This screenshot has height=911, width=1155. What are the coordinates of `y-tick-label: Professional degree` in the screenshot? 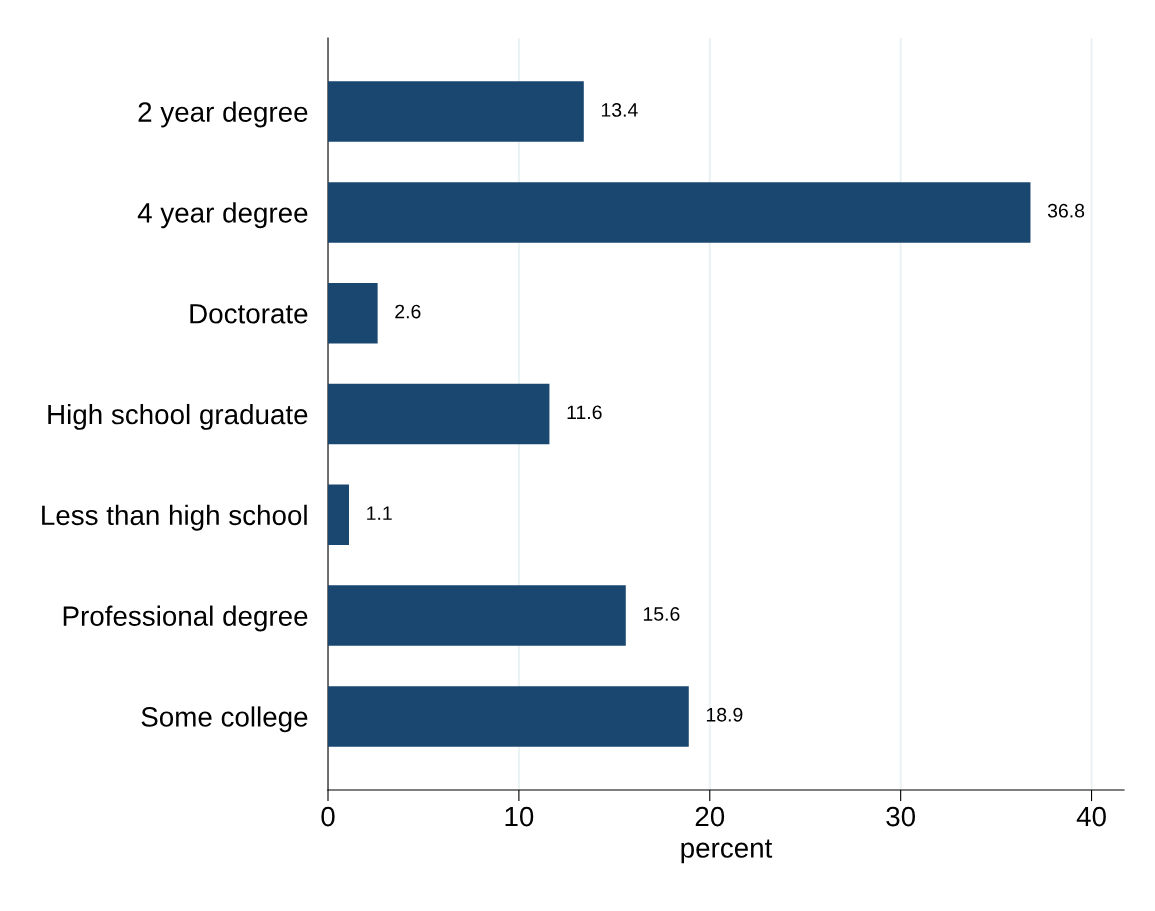 It's located at (185, 618).